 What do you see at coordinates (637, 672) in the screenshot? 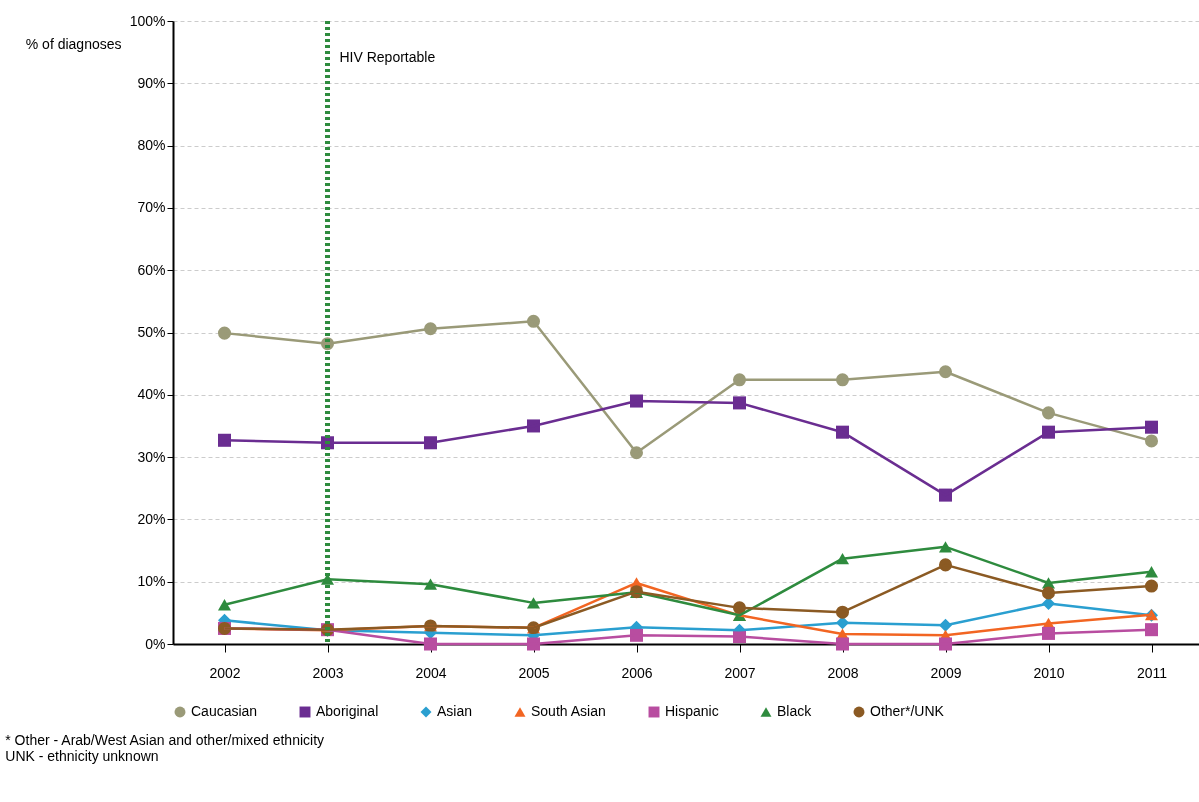
I see `x-tick-label: 2006` at bounding box center [637, 672].